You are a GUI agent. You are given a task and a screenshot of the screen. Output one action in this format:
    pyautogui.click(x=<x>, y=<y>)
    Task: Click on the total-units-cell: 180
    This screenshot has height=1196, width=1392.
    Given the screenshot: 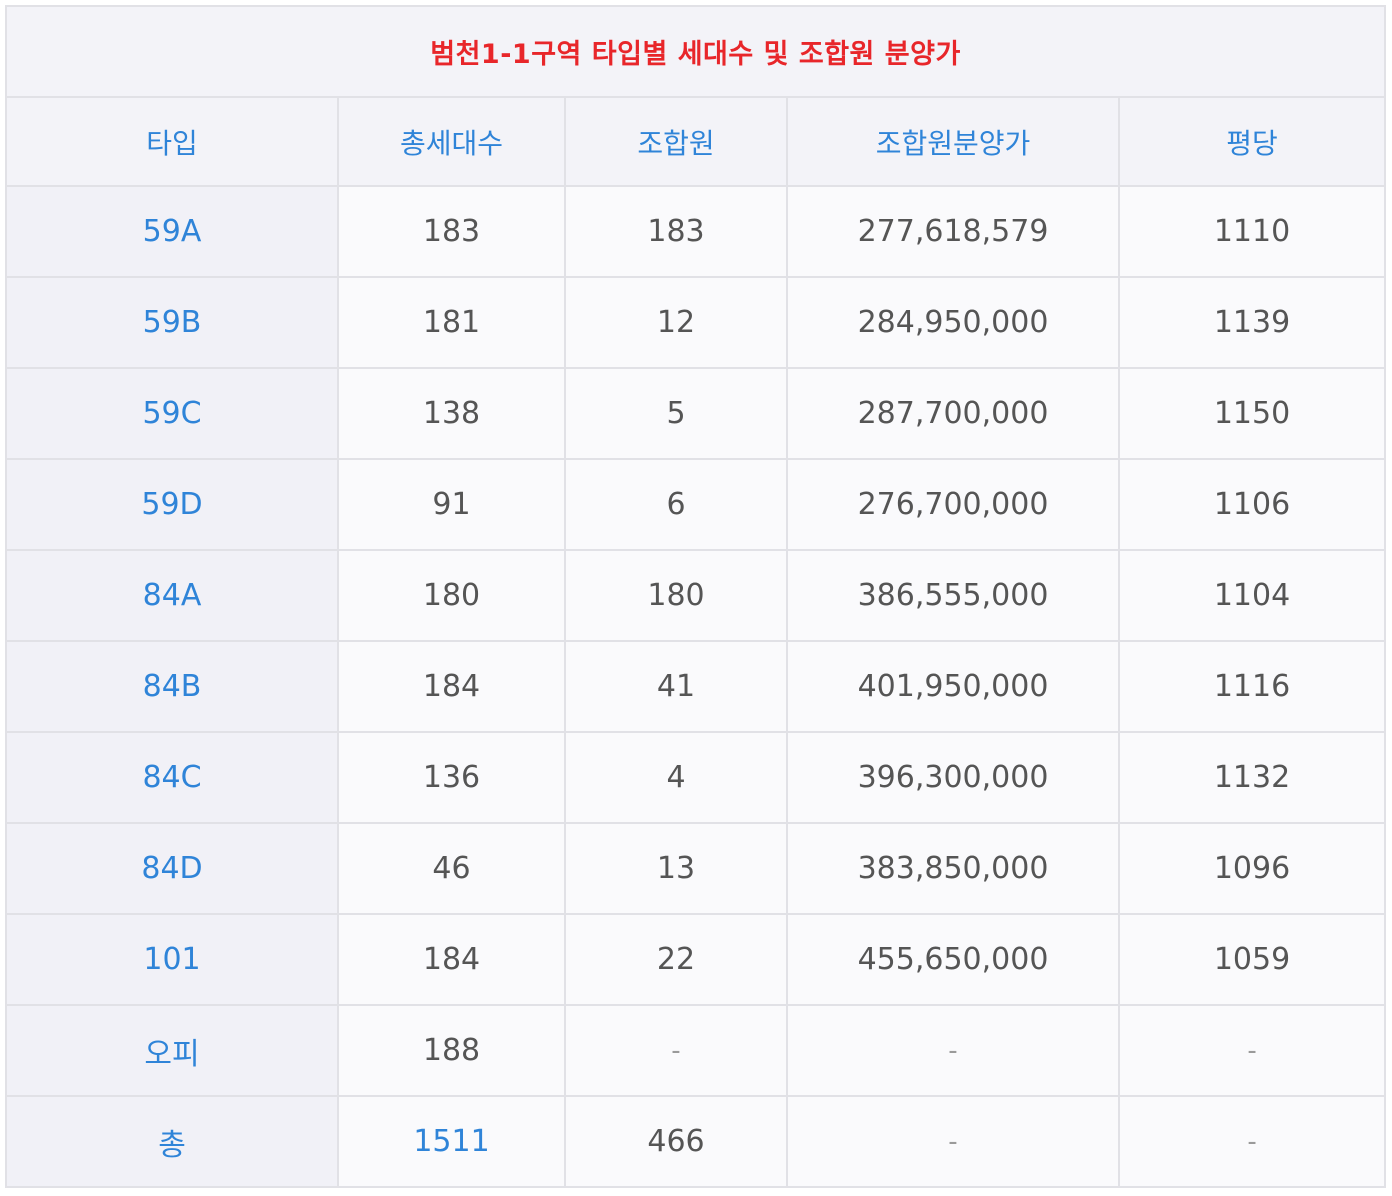 What is the action you would take?
    pyautogui.click(x=451, y=595)
    